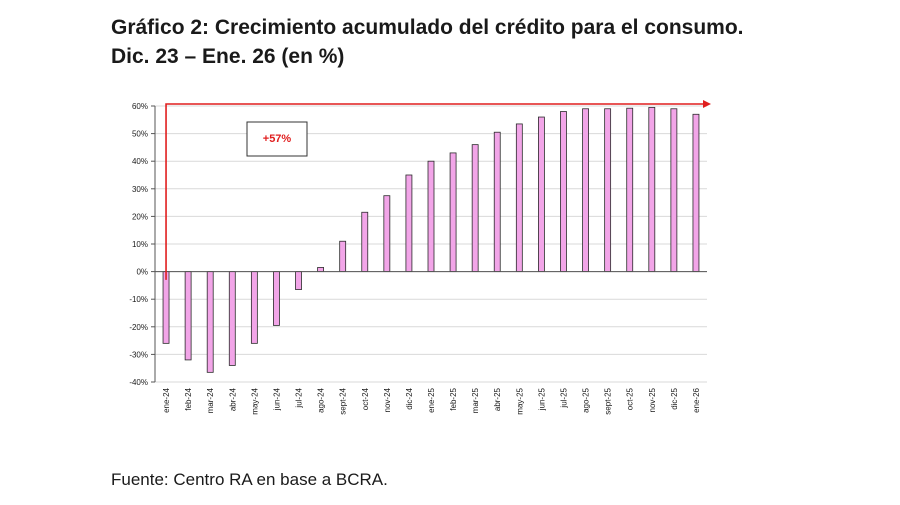 The image size is (900, 505). I want to click on x-tick-label: dic-24, so click(409, 398).